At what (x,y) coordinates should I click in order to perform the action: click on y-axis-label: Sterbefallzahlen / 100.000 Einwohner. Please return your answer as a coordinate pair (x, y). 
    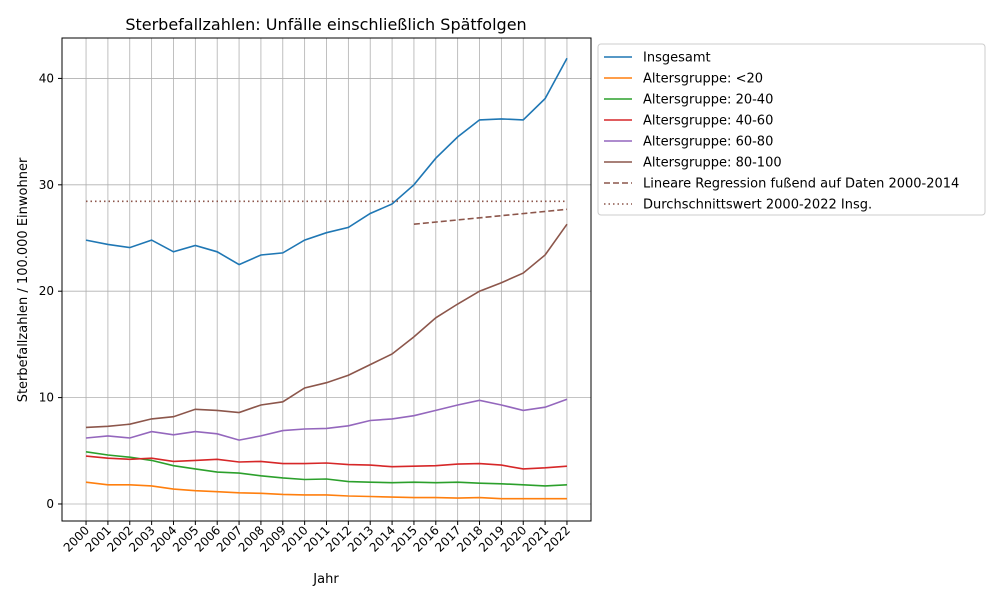
    Looking at the image, I should click on (23, 279).